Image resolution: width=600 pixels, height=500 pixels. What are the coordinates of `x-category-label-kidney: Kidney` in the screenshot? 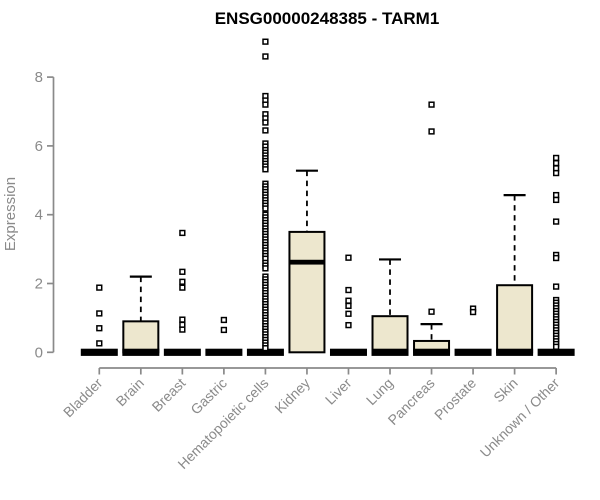 It's located at (292, 396).